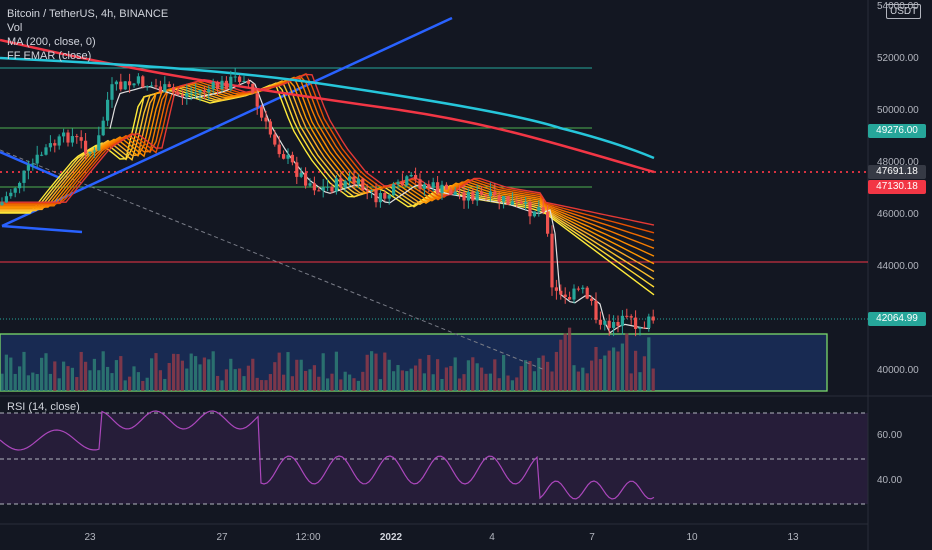 This screenshot has width=932, height=550. I want to click on legend-volume: Vol, so click(15, 28).